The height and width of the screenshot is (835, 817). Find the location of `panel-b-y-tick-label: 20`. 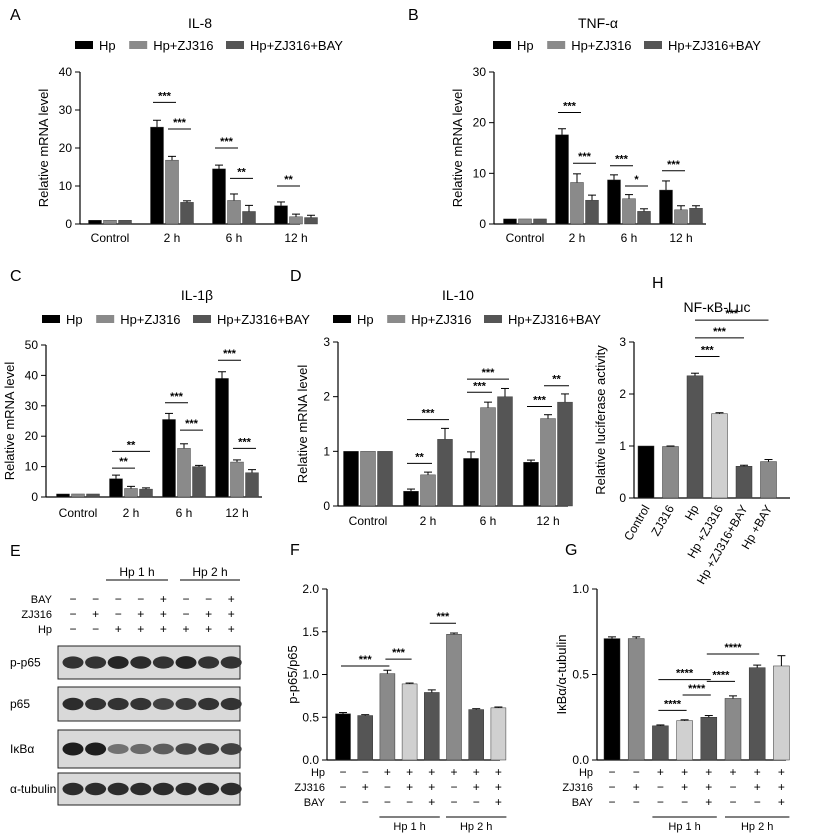

panel-b-y-tick-label: 20 is located at coordinates (480, 123).